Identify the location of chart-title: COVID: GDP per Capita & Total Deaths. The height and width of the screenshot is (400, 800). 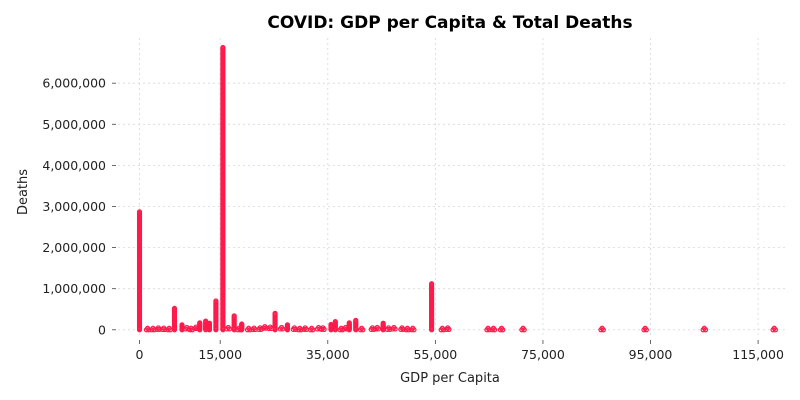
(449, 23).